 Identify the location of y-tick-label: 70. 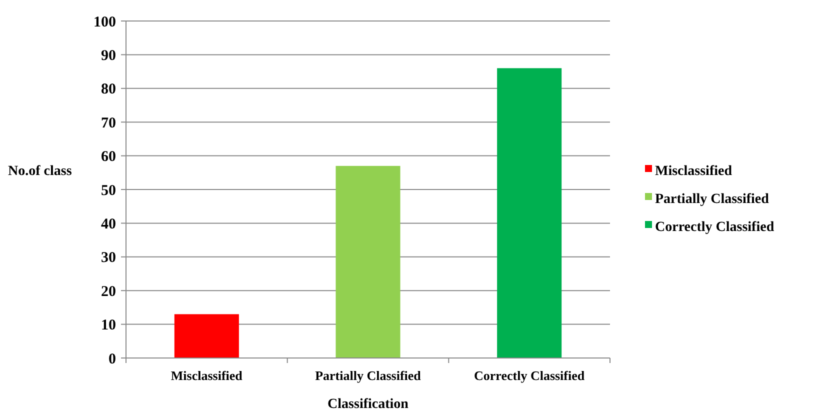
(108, 123).